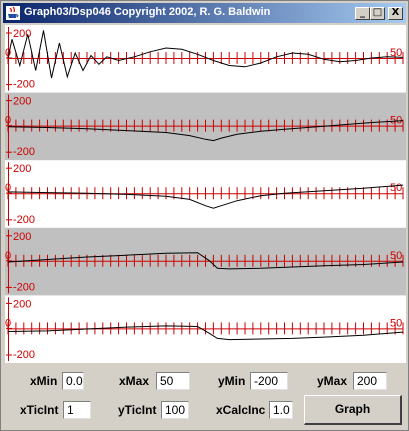 The height and width of the screenshot is (431, 409). What do you see at coordinates (134, 381) in the screenshot?
I see `xmax-label: xMax` at bounding box center [134, 381].